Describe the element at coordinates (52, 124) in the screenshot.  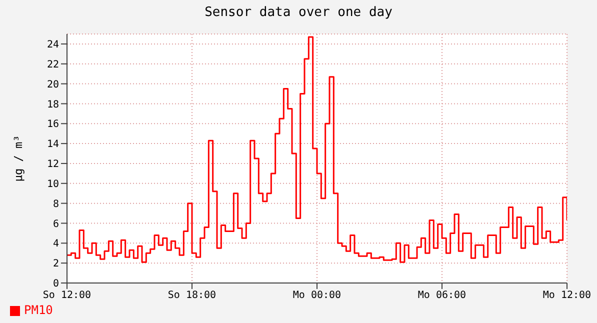
I see `y-tick-label: 16` at that location.